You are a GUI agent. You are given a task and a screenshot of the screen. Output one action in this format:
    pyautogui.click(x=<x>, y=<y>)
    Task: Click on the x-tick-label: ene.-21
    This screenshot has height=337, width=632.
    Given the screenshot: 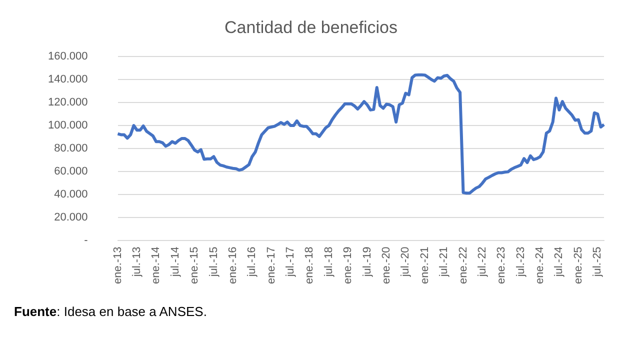 What is the action you would take?
    pyautogui.click(x=424, y=265)
    